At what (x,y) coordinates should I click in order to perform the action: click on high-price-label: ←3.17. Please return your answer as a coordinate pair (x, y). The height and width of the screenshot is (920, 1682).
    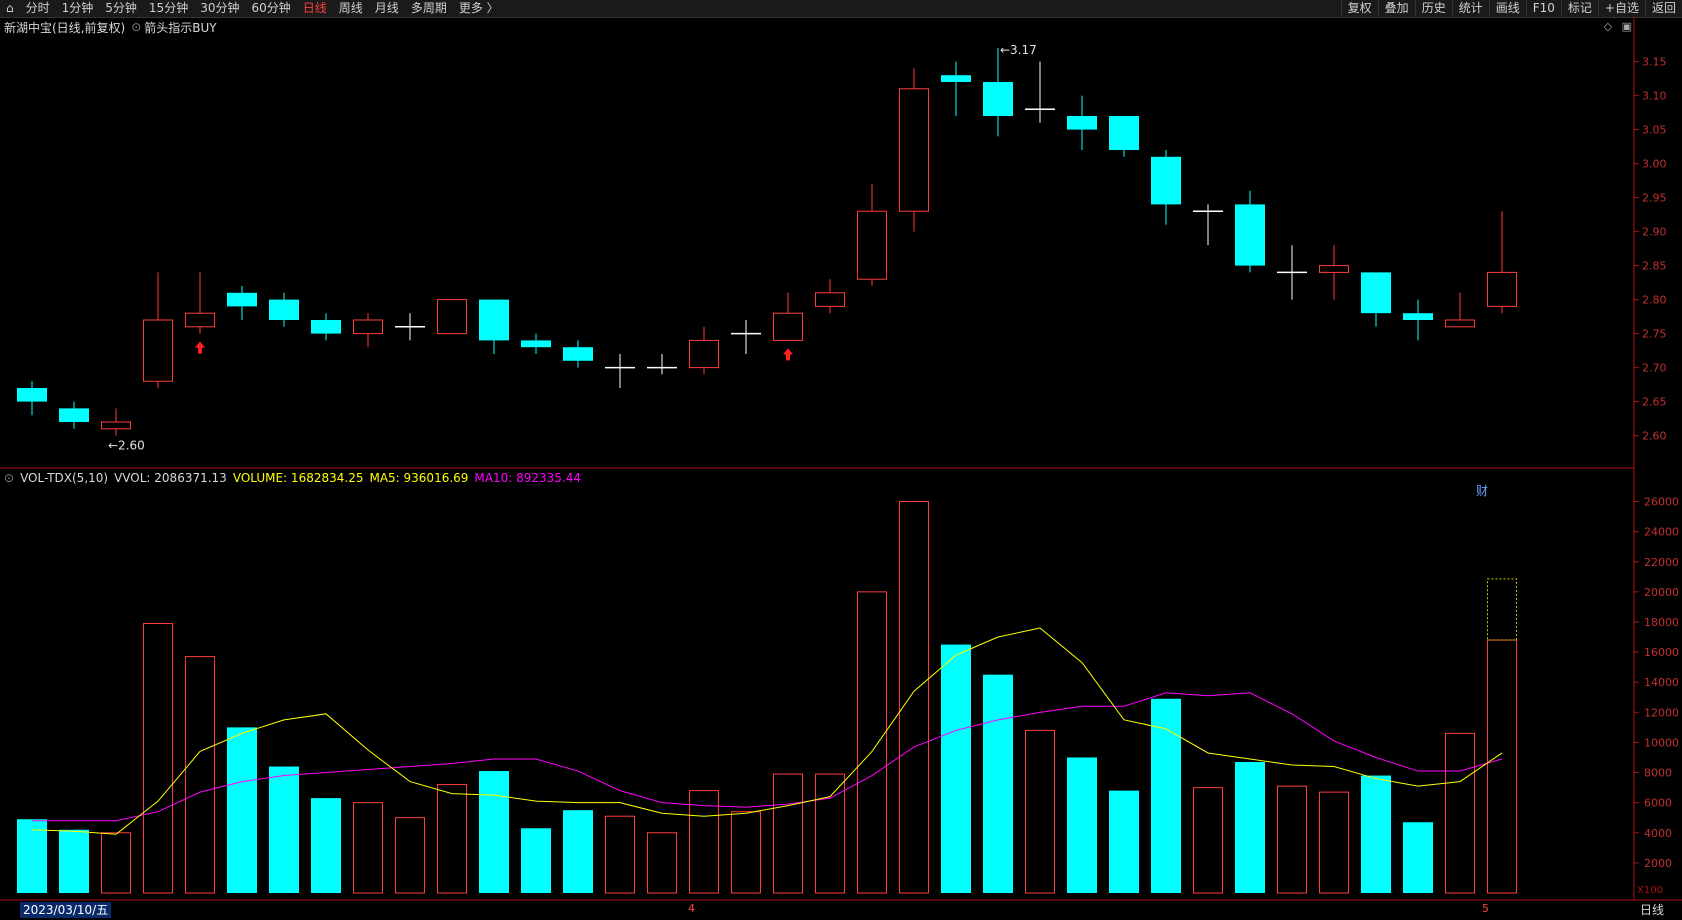
    Looking at the image, I should click on (1018, 50).